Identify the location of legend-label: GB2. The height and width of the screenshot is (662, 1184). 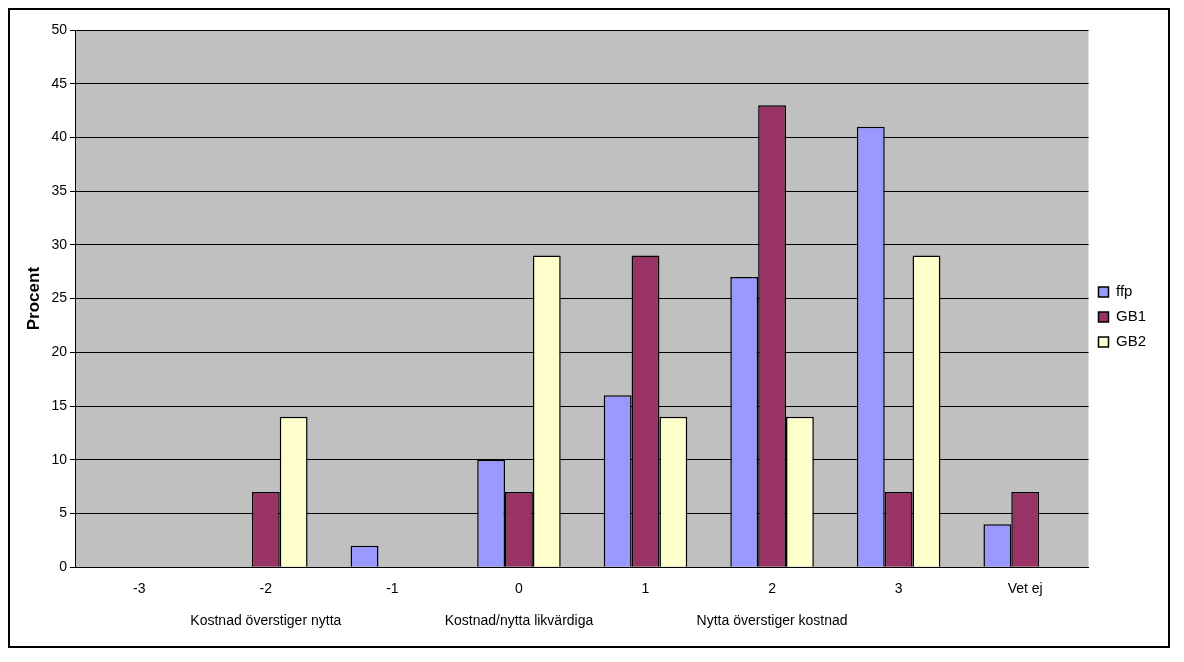
(1130, 341).